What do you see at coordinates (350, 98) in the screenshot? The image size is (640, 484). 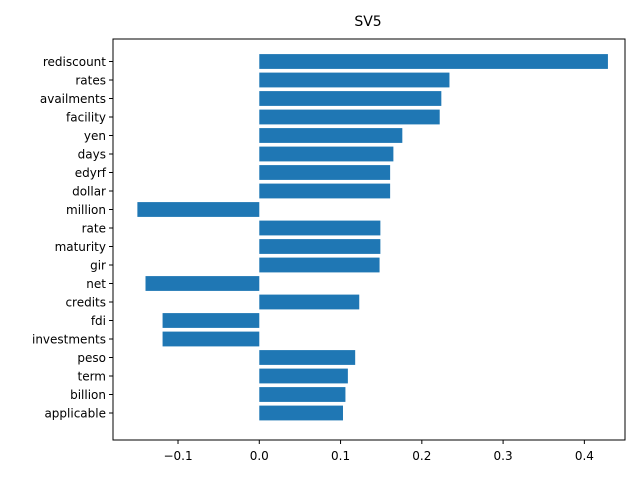 I see `bar-availments` at bounding box center [350, 98].